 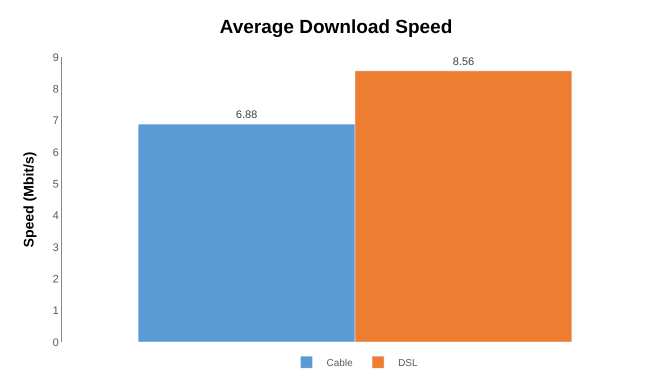 What do you see at coordinates (336, 27) in the screenshot?
I see `chart-title: Average Download Speed` at bounding box center [336, 27].